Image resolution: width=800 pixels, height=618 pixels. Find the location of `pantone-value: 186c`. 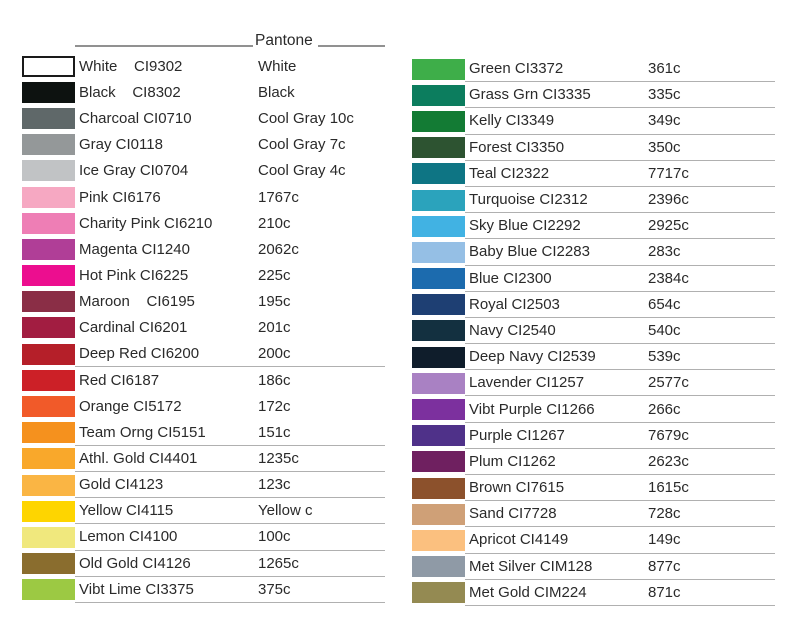

pantone-value: 186c is located at coordinates (274, 380).